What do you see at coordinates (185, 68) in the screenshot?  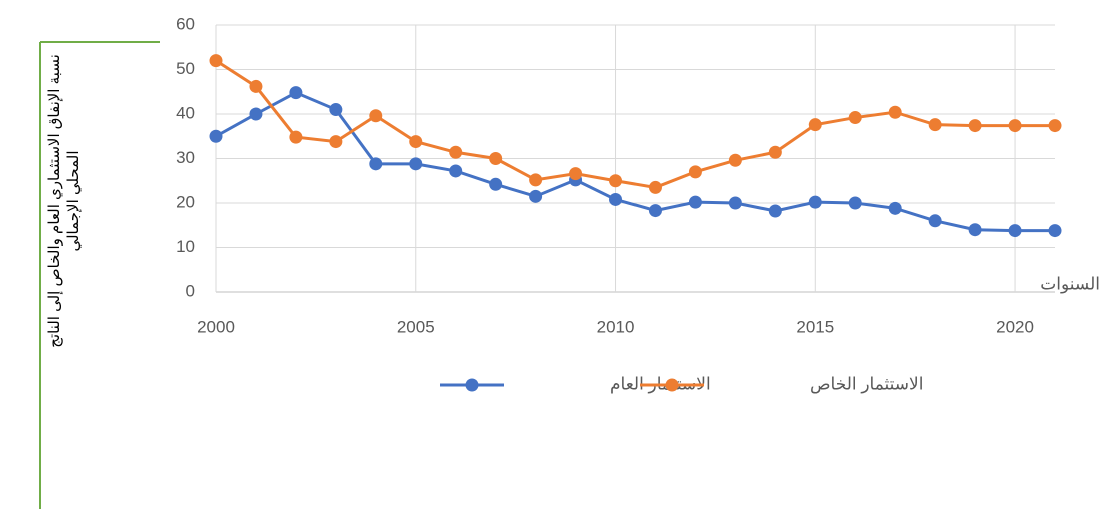 I see `y-tick-label: 50` at bounding box center [185, 68].